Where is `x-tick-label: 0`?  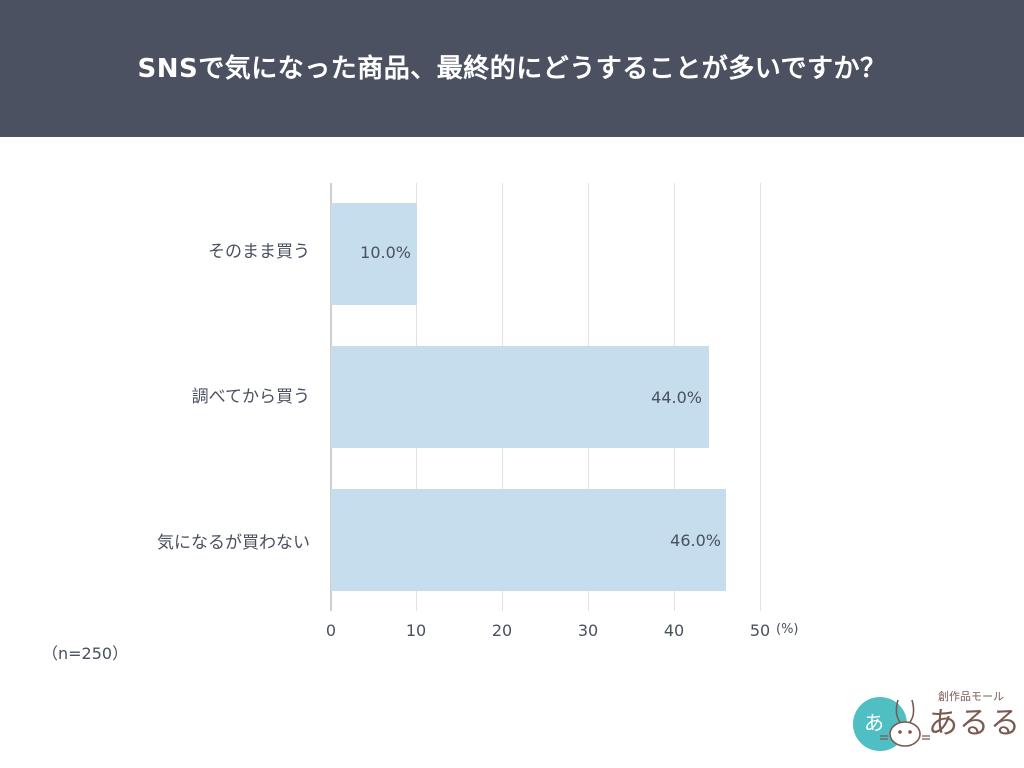
x-tick-label: 0 is located at coordinates (331, 630).